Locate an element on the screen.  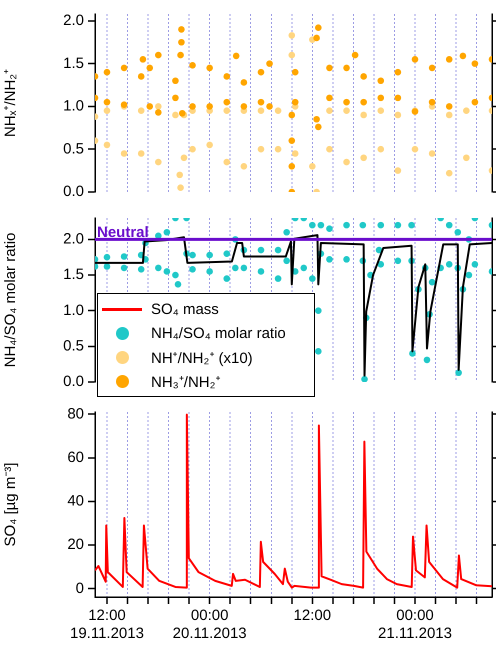
legend-label: NH⁺/NH₂⁺ (x10) is located at coordinates (202, 358).